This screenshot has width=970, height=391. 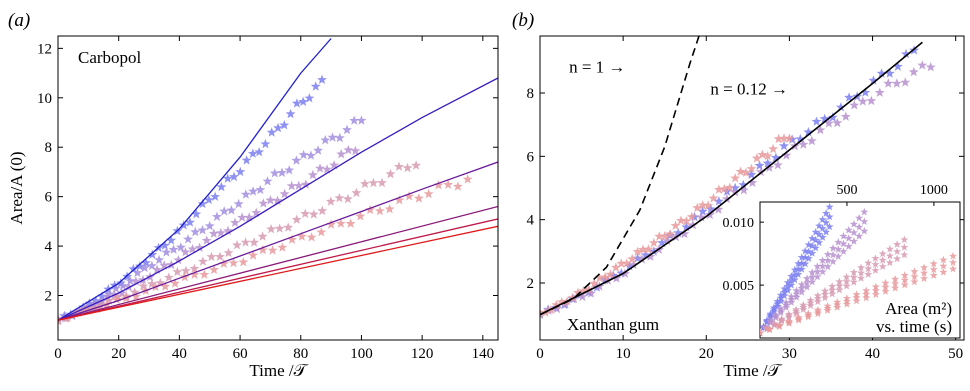 I want to click on panel-b-label: (b), so click(x=523, y=20).